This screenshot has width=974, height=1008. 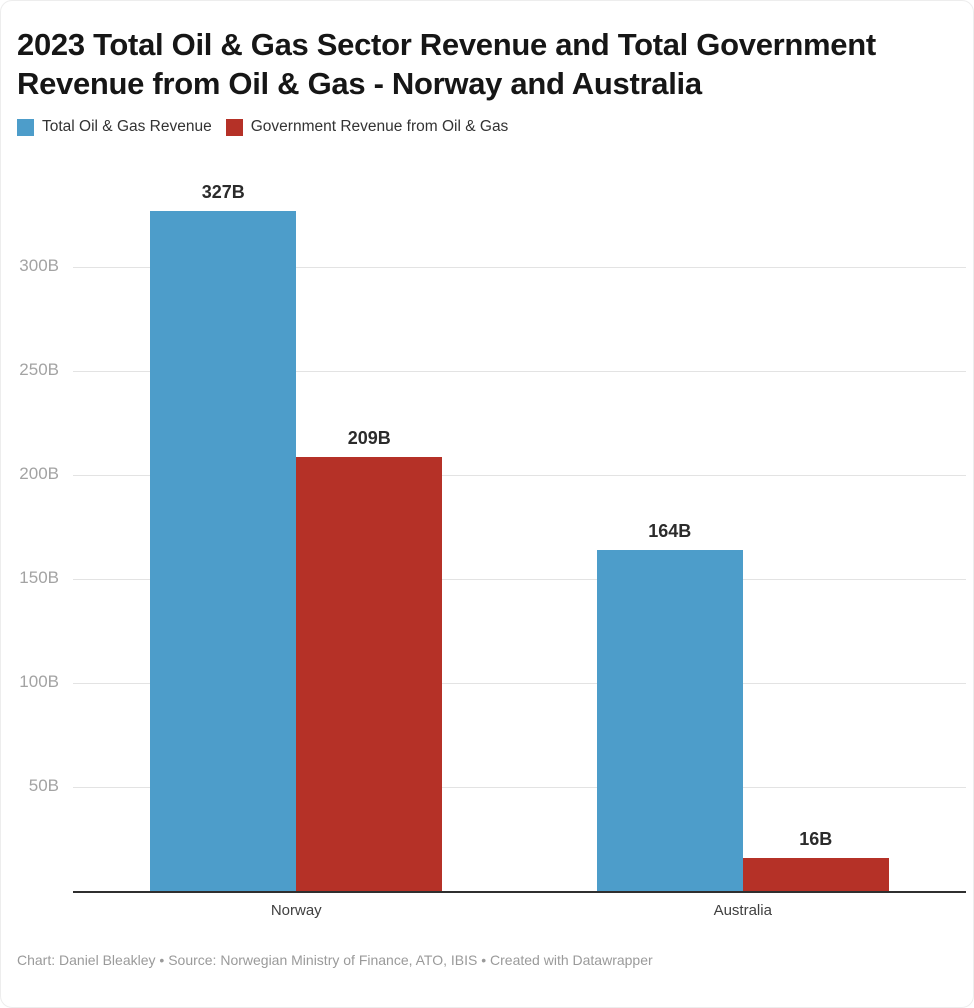 I want to click on legend-item-government-revenue: Government Revenue from Oil & Gas, so click(x=367, y=127).